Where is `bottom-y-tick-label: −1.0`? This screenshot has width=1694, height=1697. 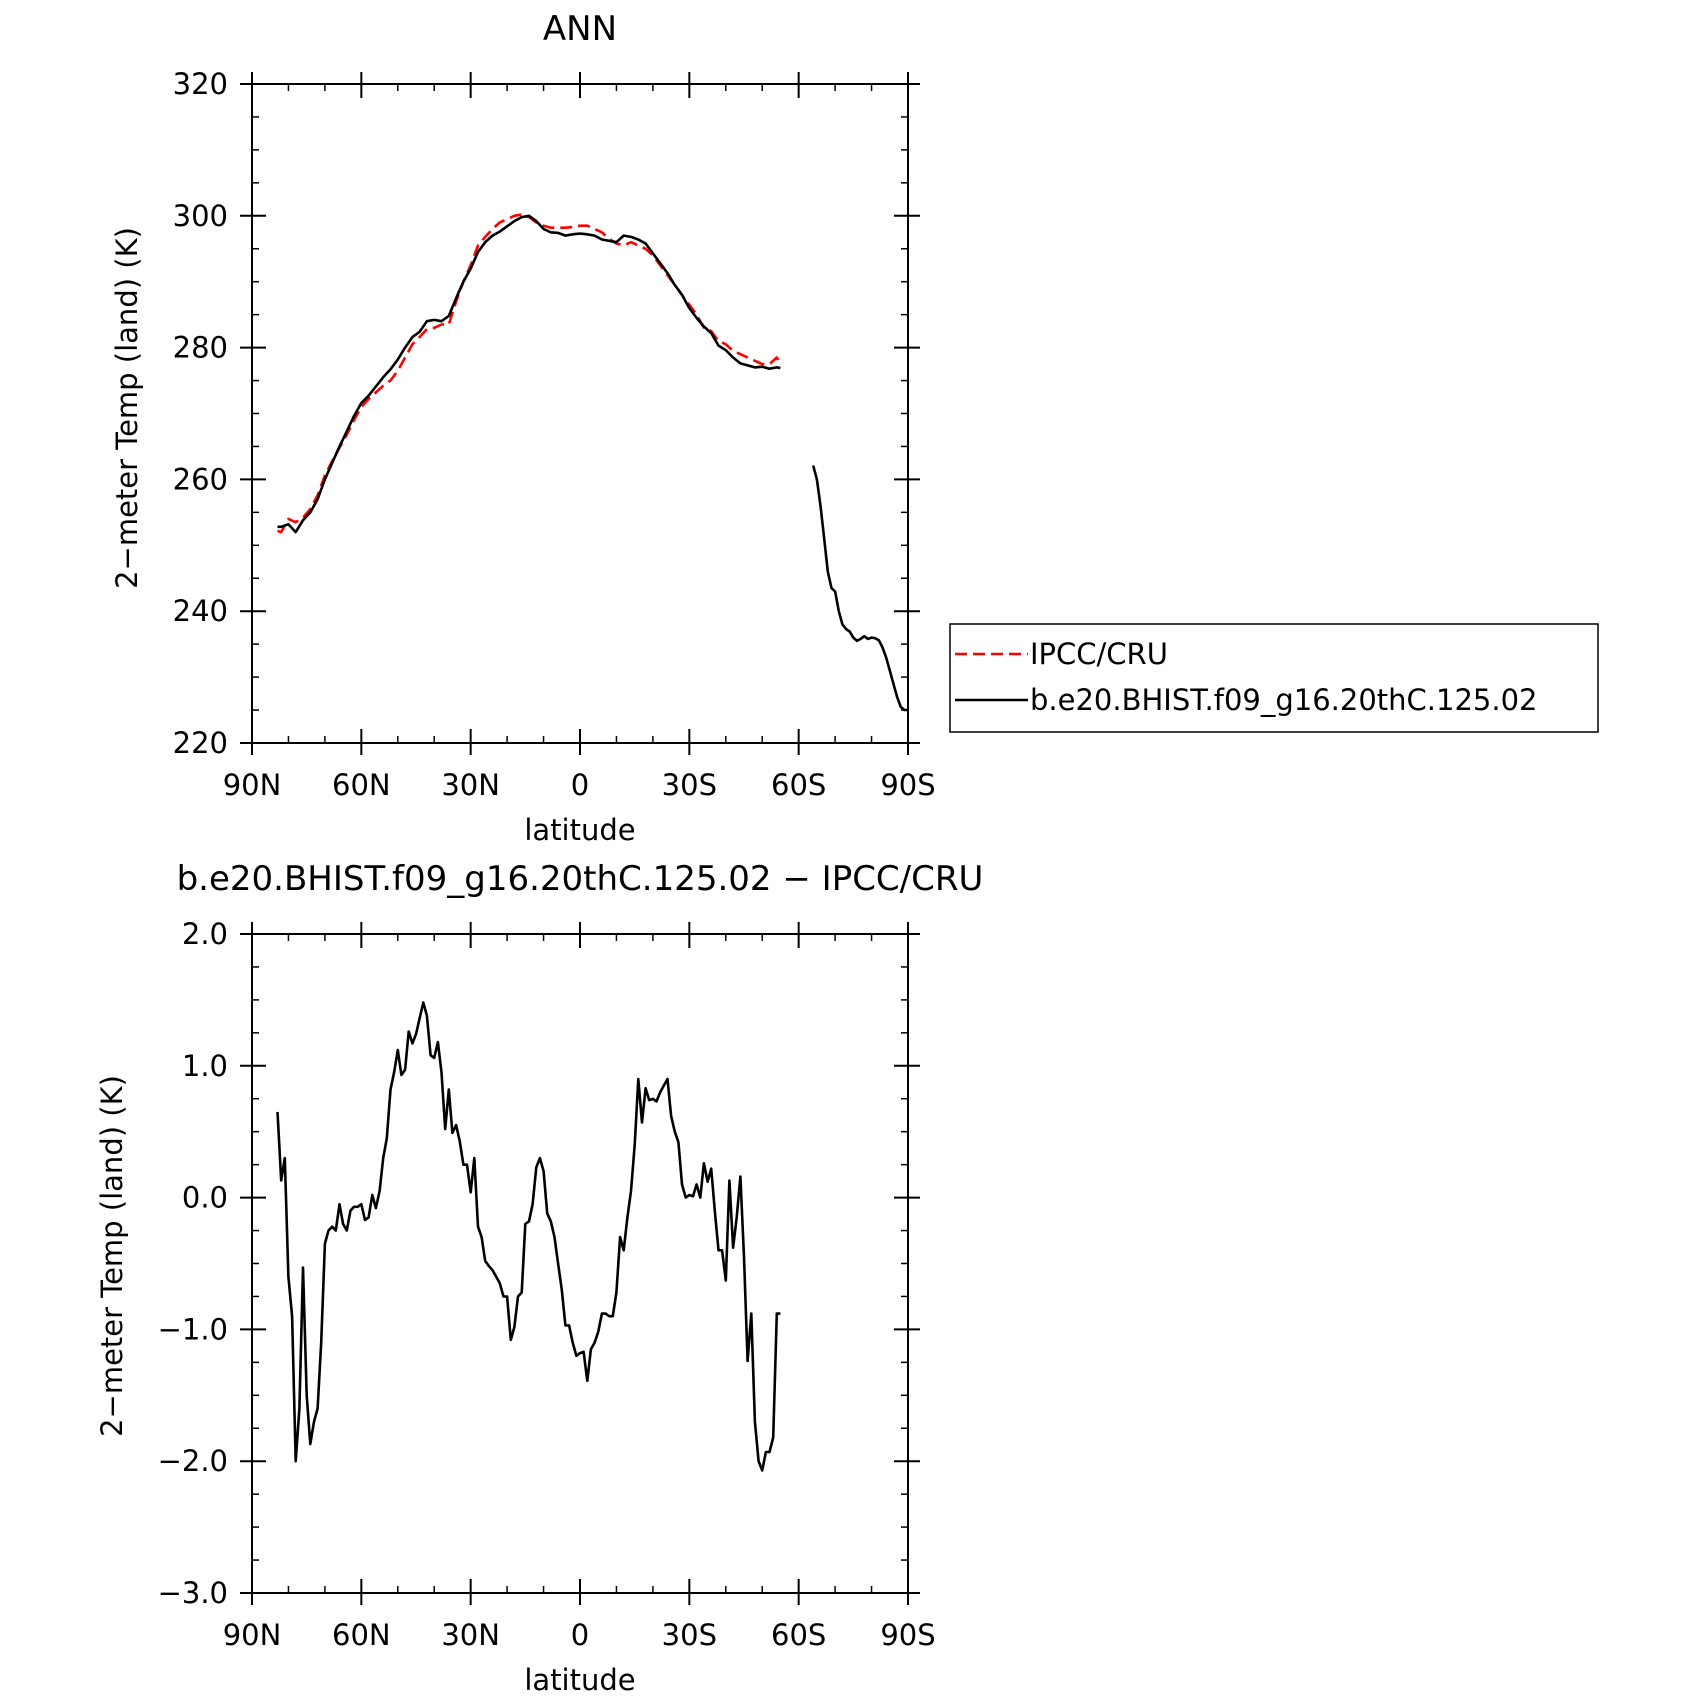 bottom-y-tick-label: −1.0 is located at coordinates (193, 1329).